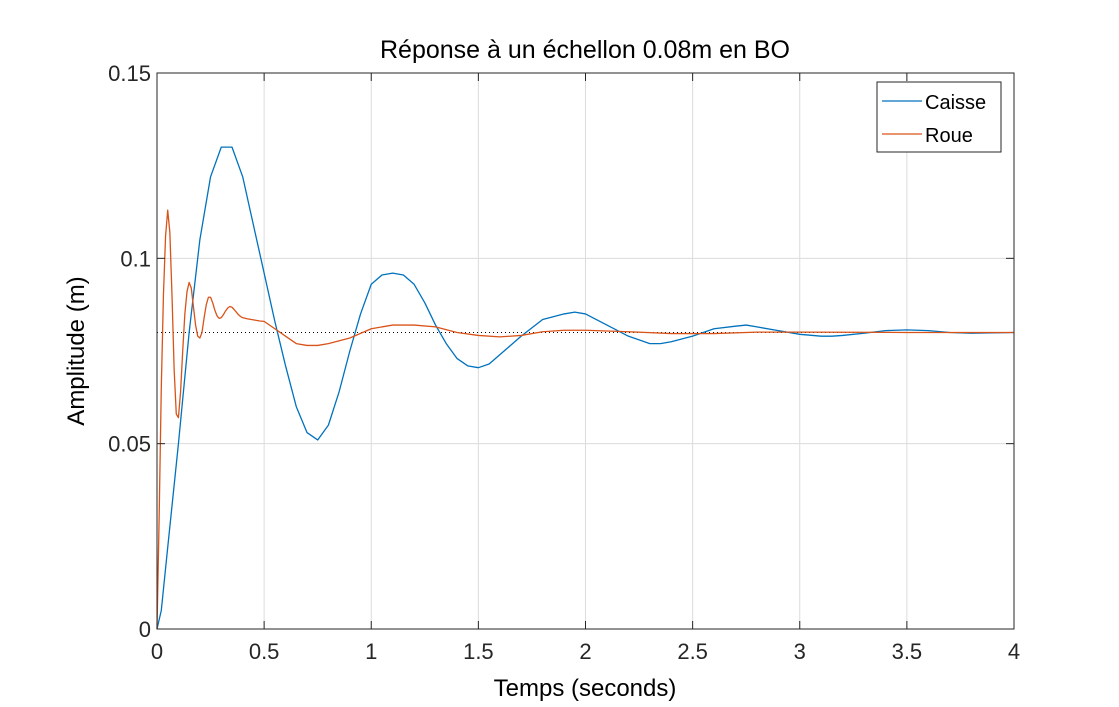 Image resolution: width=1119 pixels, height=707 pixels. What do you see at coordinates (145, 629) in the screenshot?
I see `y-tick-label: 0` at bounding box center [145, 629].